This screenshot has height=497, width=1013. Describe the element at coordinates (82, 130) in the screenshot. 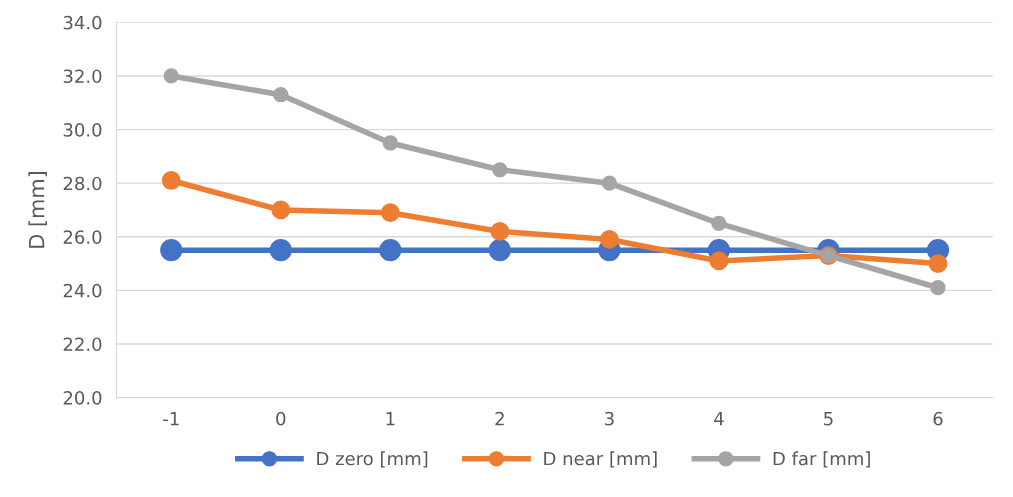

I see `y-tick-label: 30.0` at that location.